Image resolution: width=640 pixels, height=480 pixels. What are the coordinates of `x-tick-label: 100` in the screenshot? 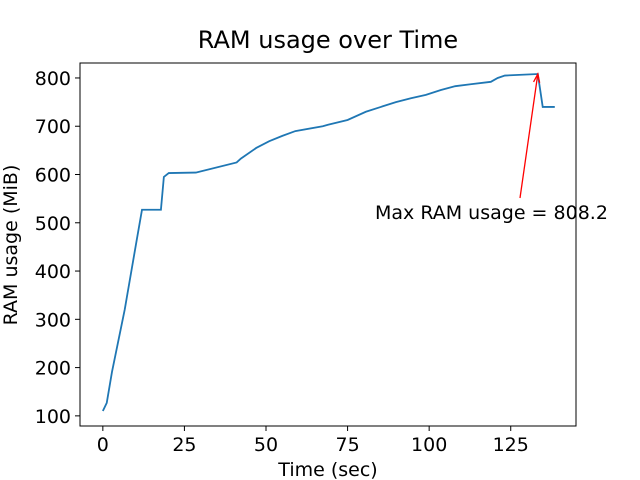 It's located at (429, 445).